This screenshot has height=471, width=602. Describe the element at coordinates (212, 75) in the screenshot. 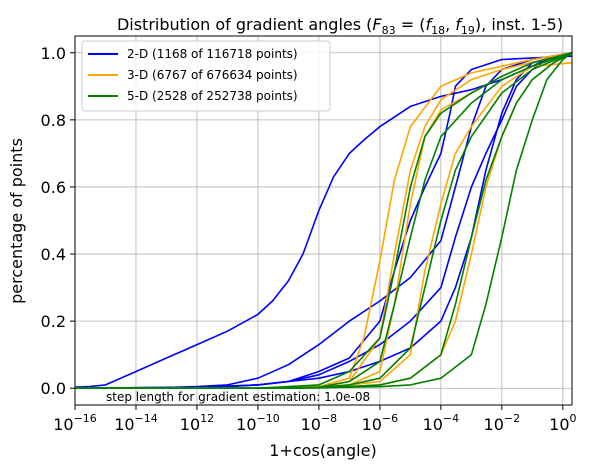

I see `legend-label: 3-D (6767 of 676634 points)` at that location.